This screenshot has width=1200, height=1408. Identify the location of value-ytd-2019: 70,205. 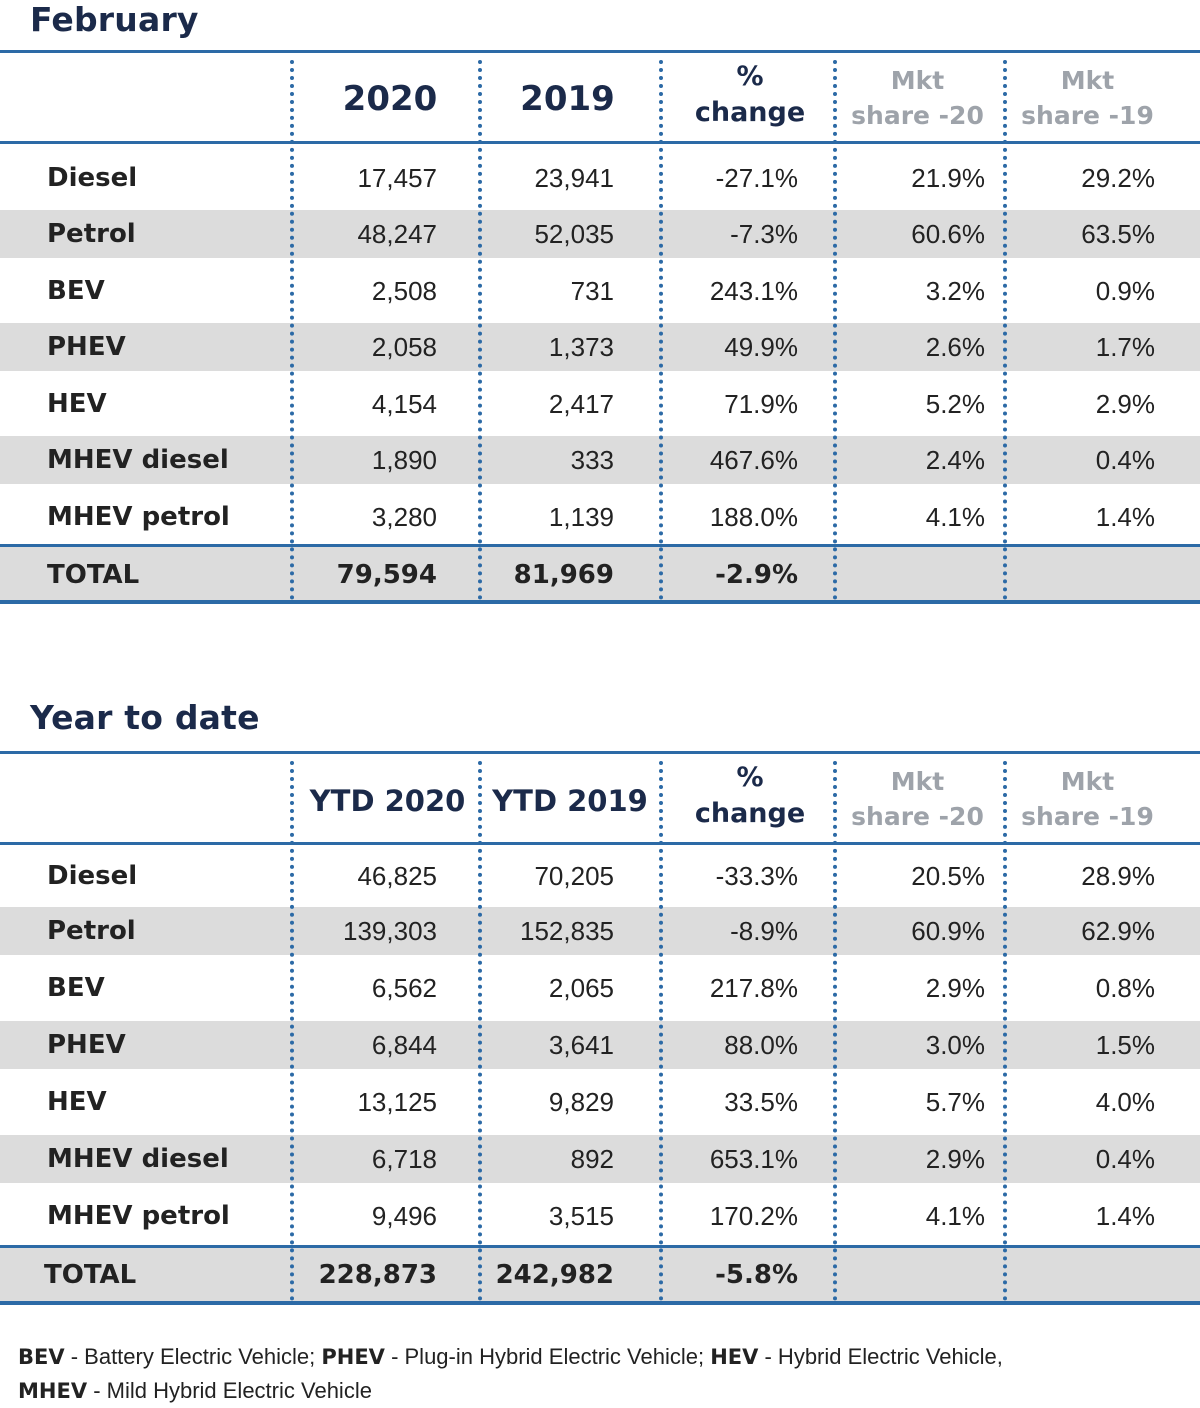
(574, 876).